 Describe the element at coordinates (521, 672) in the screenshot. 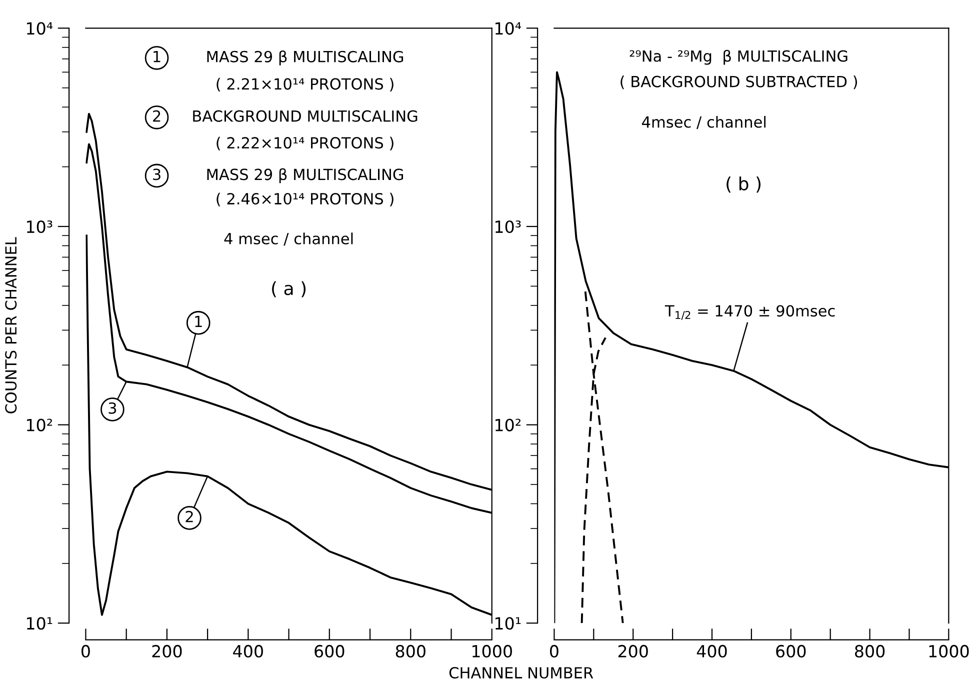

I see `x-axis-title: CHANNEL NUMBER` at that location.